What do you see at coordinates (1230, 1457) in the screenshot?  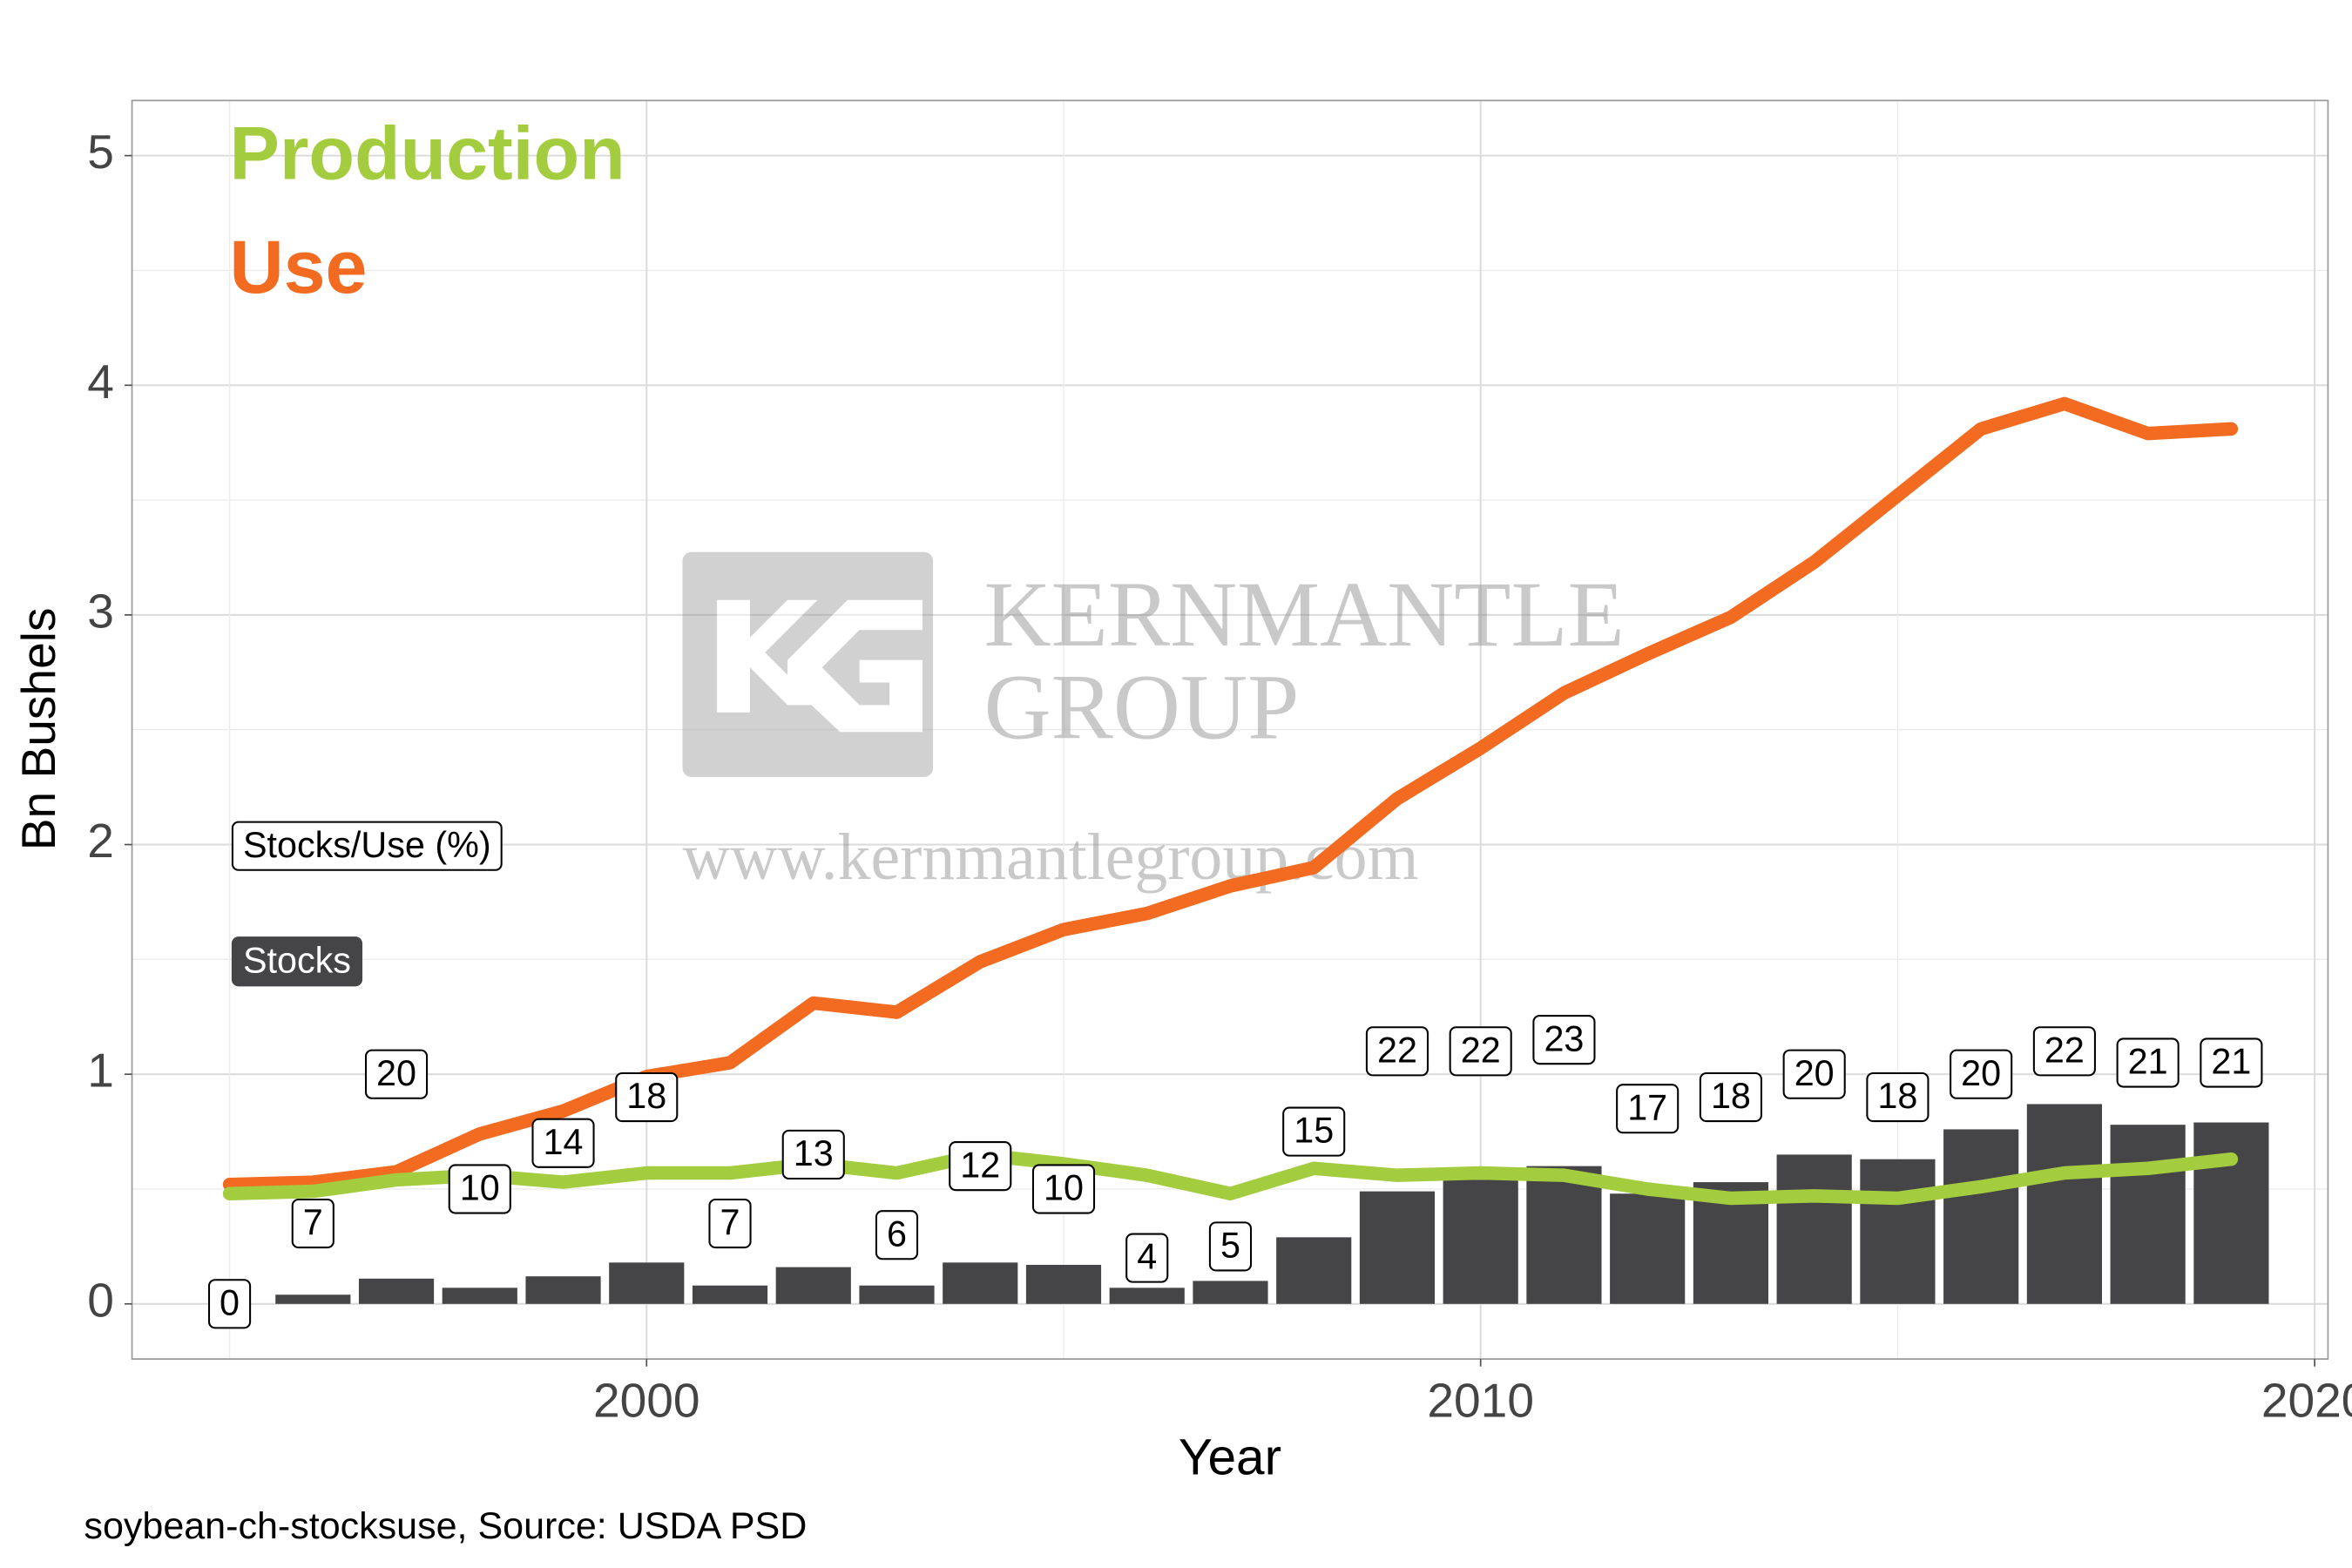 I see `x-axis-title: Year` at bounding box center [1230, 1457].